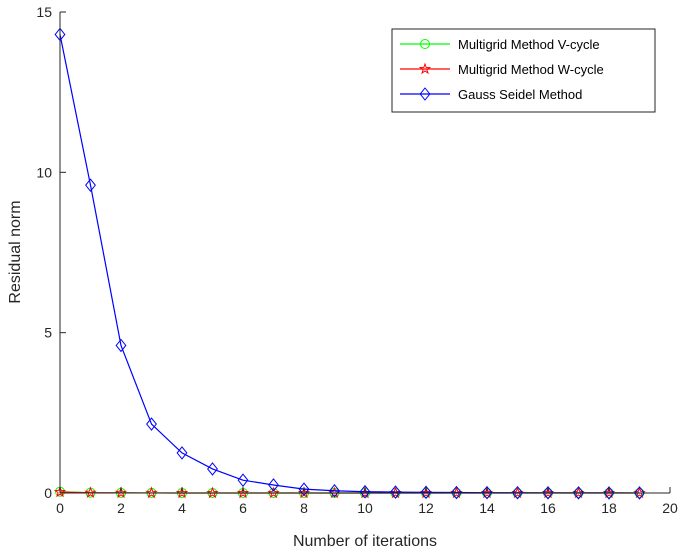 The height and width of the screenshot is (560, 685). What do you see at coordinates (365, 508) in the screenshot?
I see `x-tick-label: 10` at bounding box center [365, 508].